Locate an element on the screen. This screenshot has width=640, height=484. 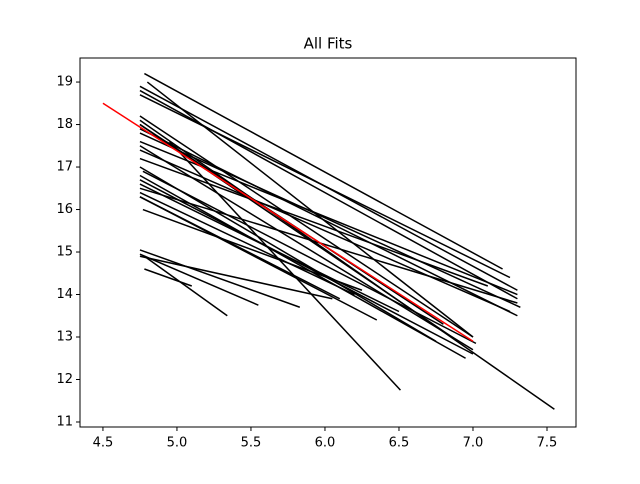
x-tick-label: 7.0 is located at coordinates (473, 443).